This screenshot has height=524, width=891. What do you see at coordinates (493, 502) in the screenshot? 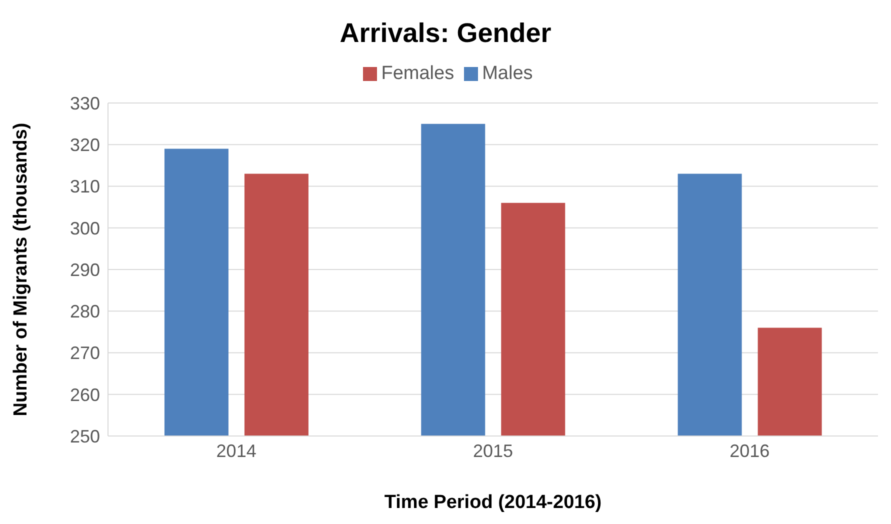
I see `x-axis-title: Time Period (2014-2016)` at bounding box center [493, 502].